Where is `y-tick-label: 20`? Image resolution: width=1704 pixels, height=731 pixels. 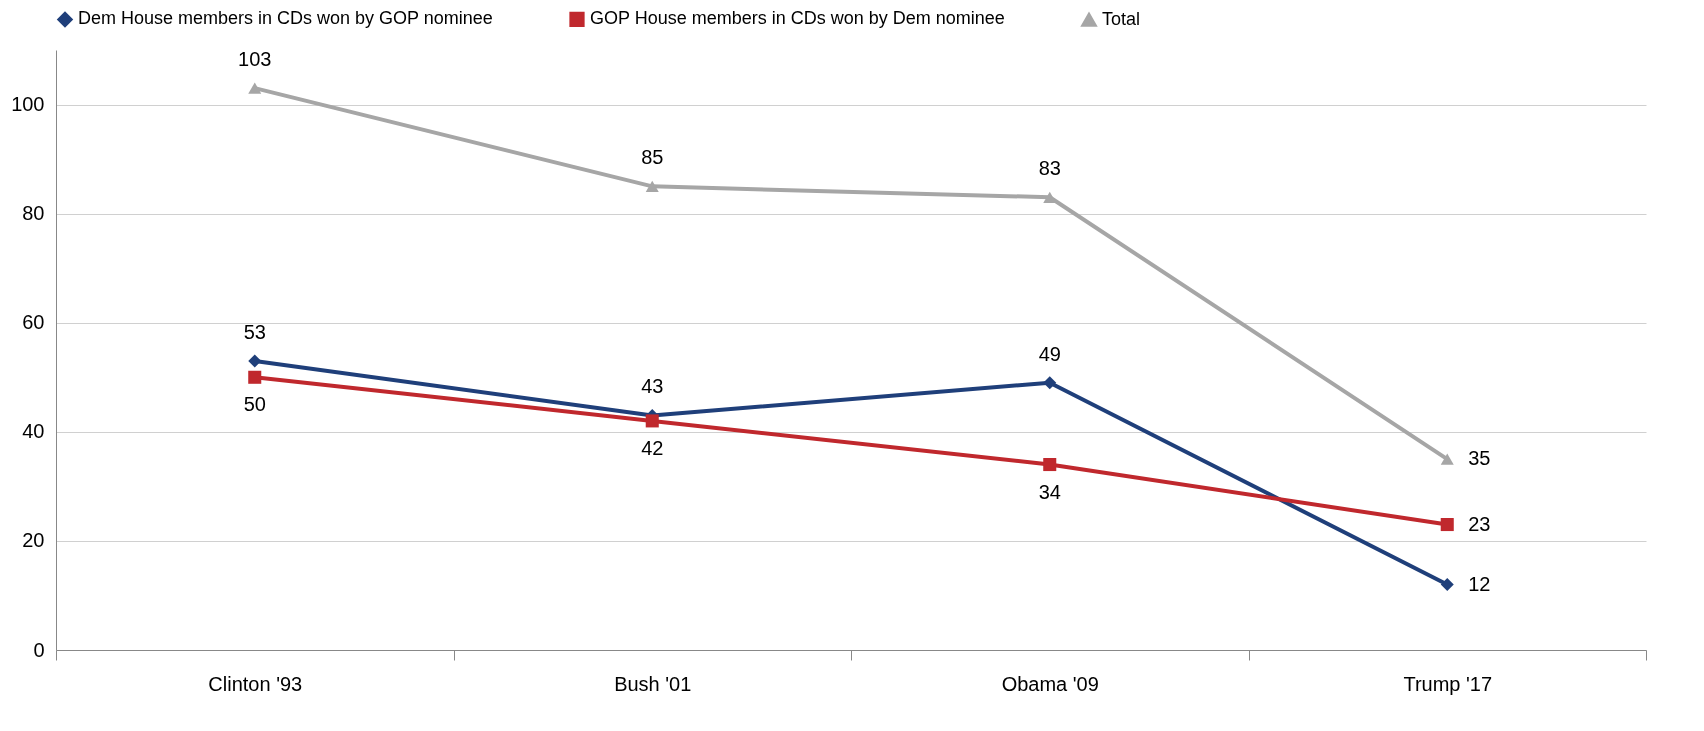
y-tick-label: 20 is located at coordinates (33, 540).